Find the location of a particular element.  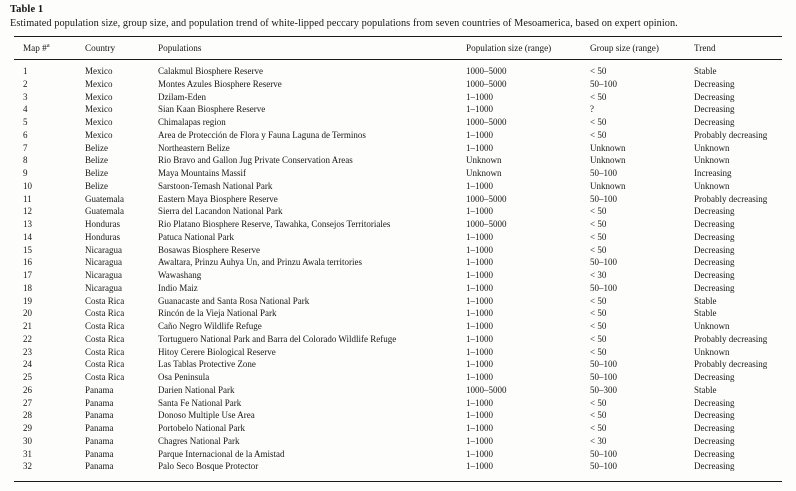

cell-map-number: 6 is located at coordinates (25, 134).